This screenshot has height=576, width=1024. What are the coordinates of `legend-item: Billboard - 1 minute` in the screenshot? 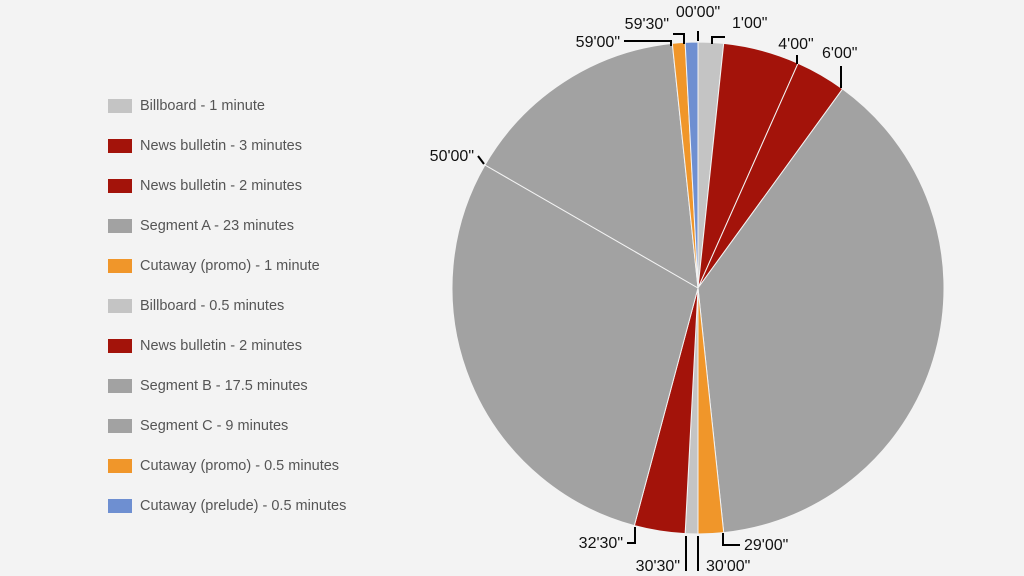 It's located at (258, 106).